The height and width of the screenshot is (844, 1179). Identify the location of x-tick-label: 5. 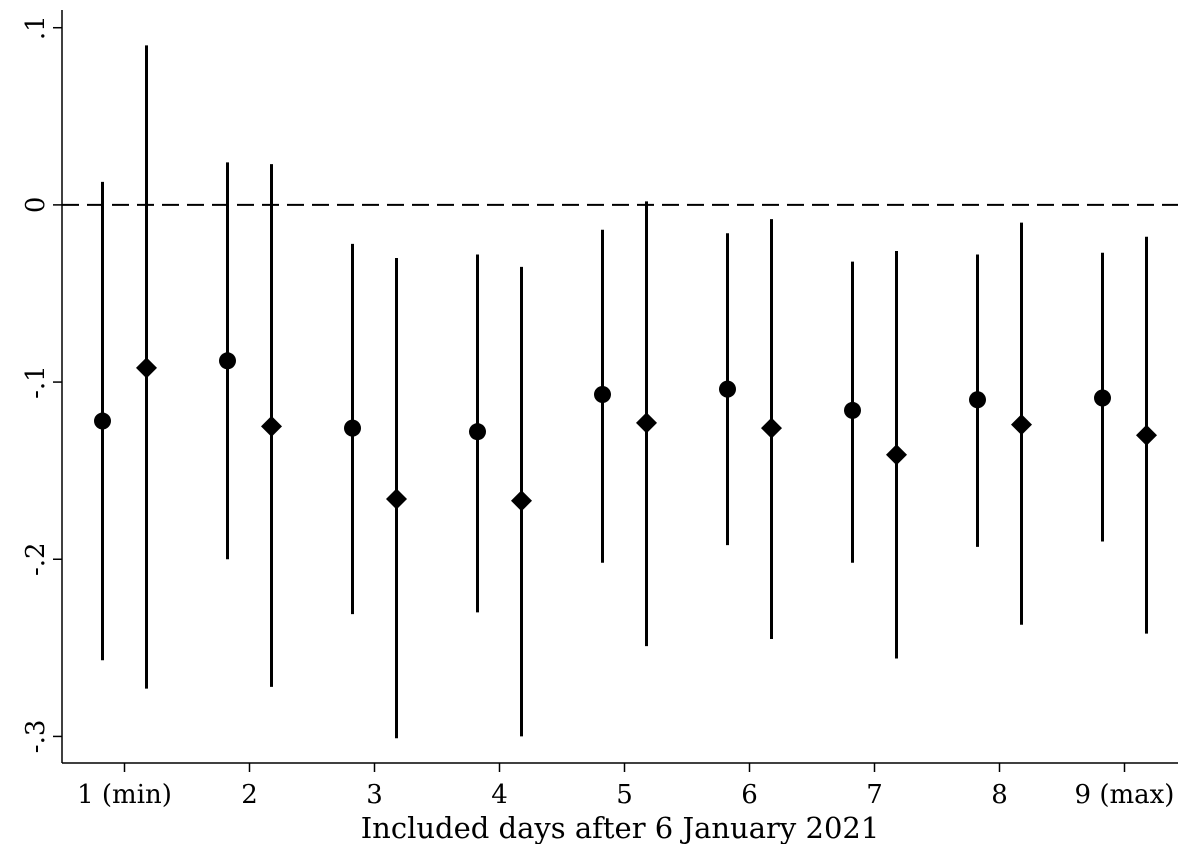
(624, 795).